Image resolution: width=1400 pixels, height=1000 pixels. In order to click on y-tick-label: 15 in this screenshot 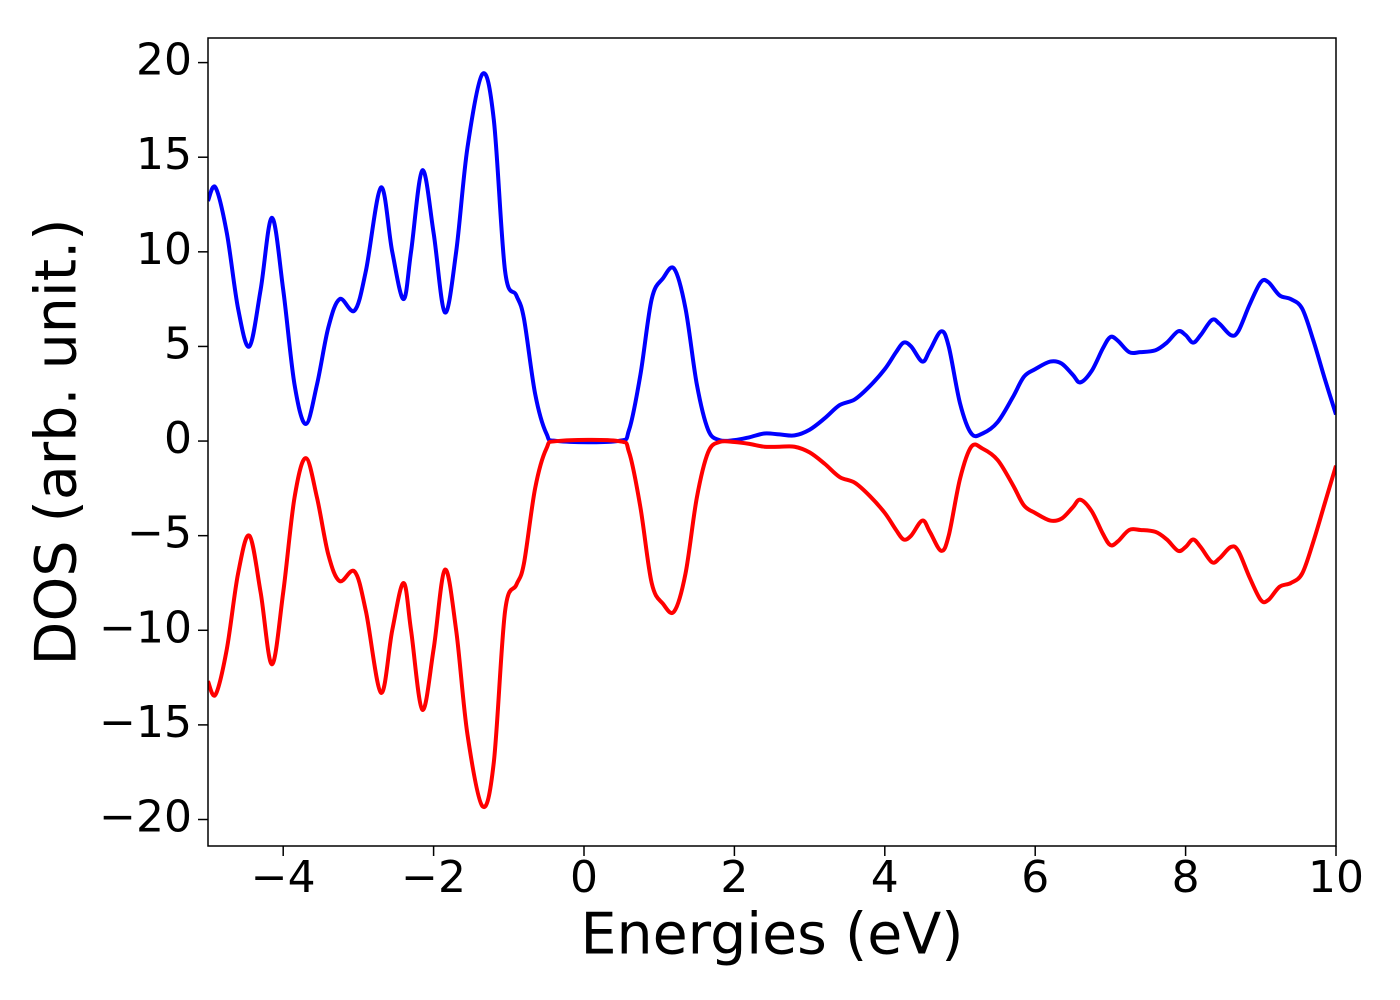, I will do `click(164, 154)`.